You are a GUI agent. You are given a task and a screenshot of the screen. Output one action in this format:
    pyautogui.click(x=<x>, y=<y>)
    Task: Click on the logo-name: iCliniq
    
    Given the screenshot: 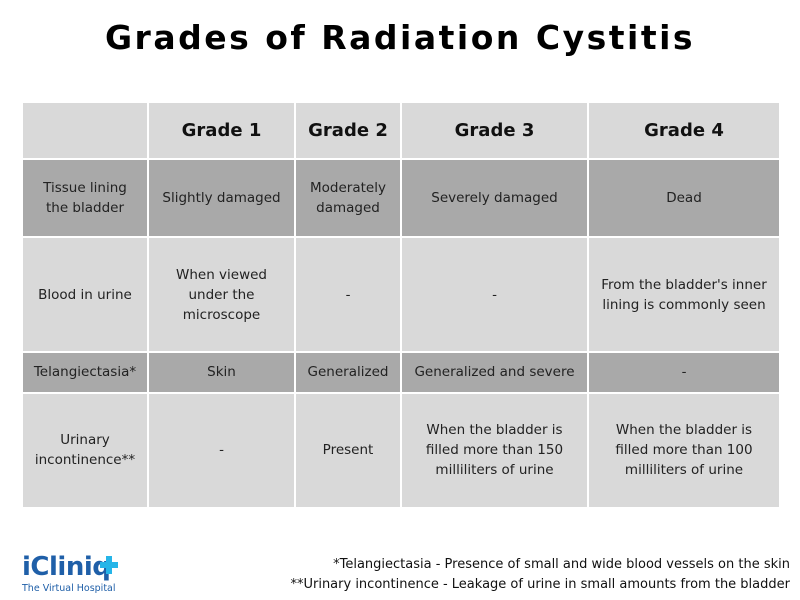 What is the action you would take?
    pyautogui.click(x=66, y=567)
    